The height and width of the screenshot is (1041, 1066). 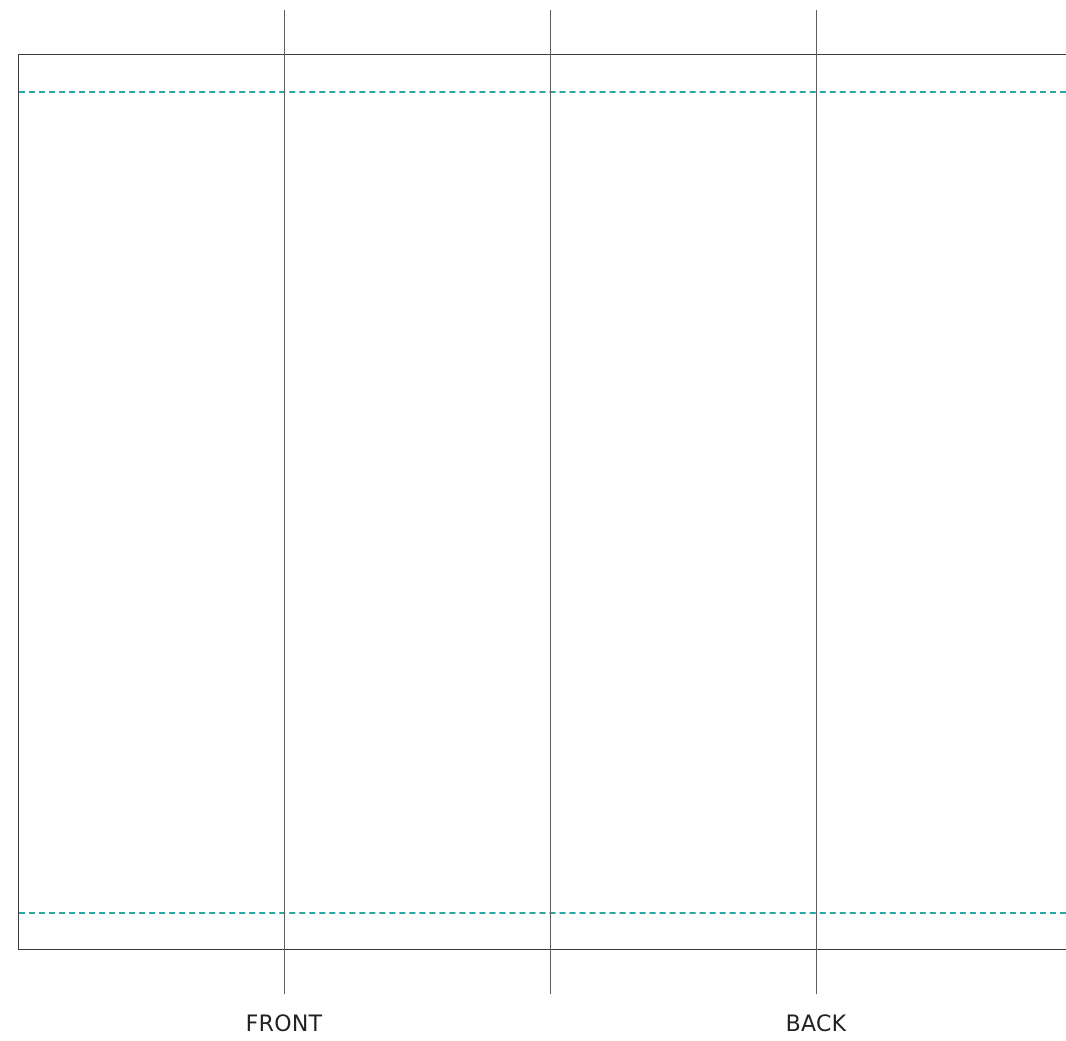 I want to click on bleed-guide-bottom, so click(x=542, y=913).